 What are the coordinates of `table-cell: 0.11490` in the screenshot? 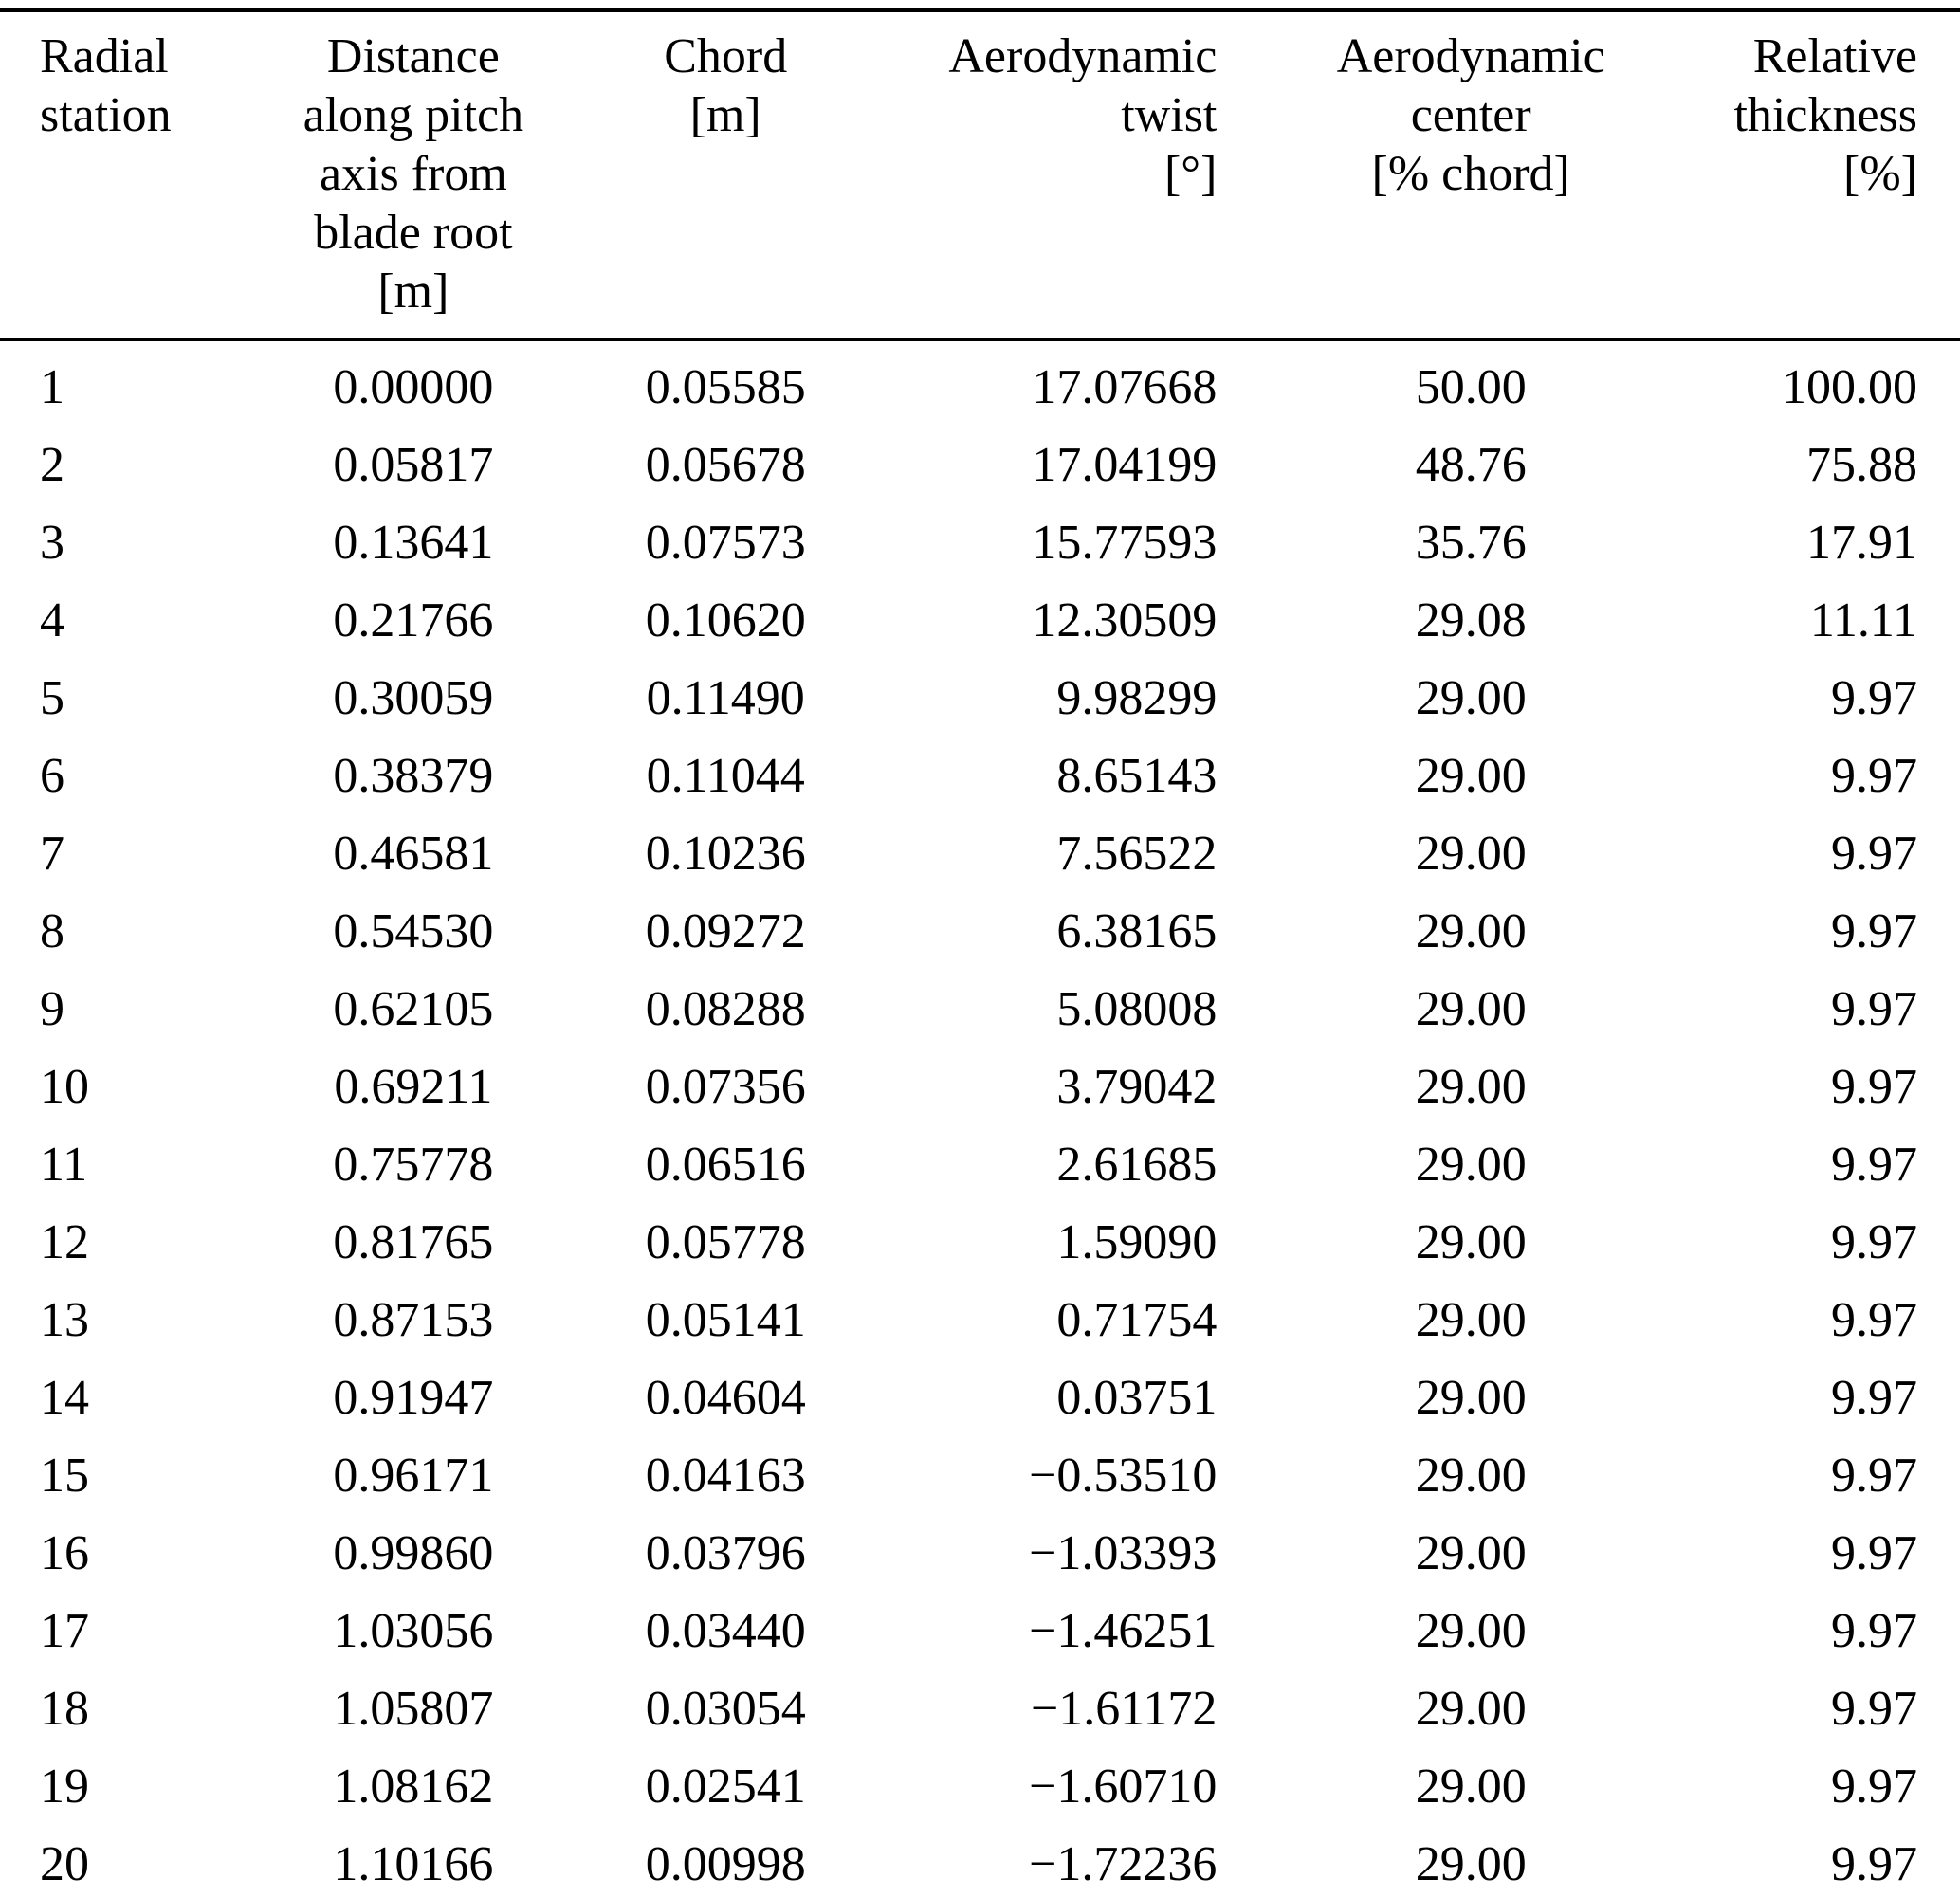 It's located at (725, 698).